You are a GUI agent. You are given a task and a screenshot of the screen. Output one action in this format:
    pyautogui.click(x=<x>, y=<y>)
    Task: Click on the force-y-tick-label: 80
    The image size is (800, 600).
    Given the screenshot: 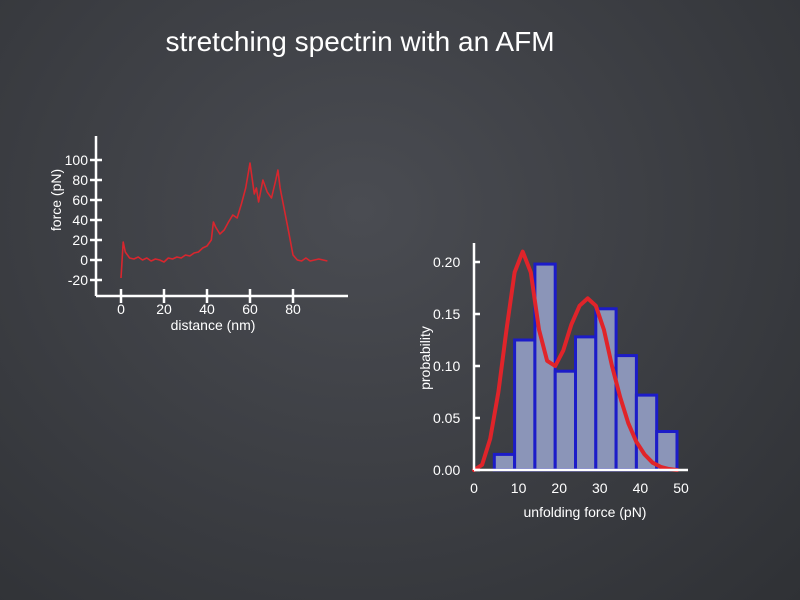 What is the action you would take?
    pyautogui.click(x=80, y=180)
    